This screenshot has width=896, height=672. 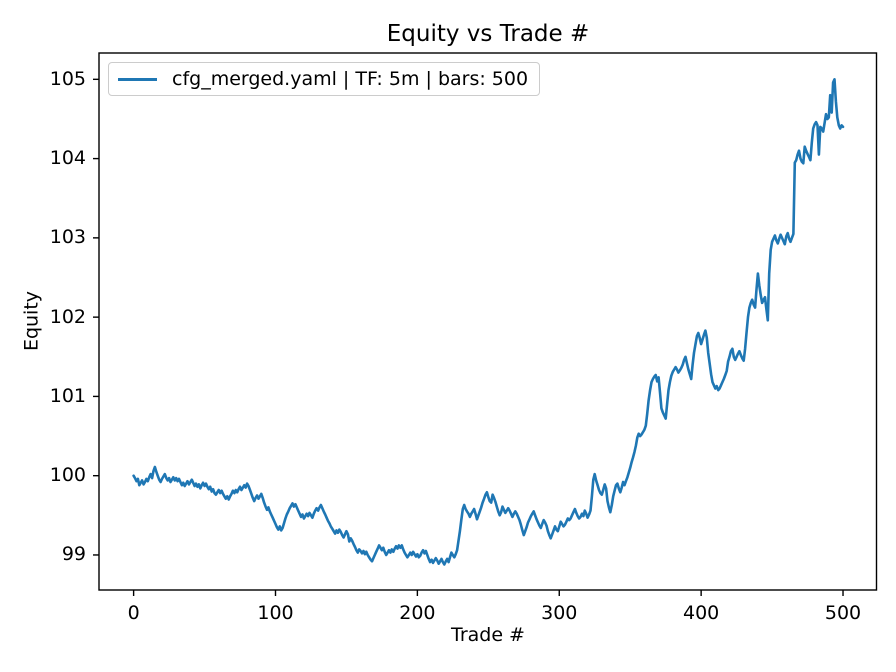 I want to click on y-tick-label: 103, so click(x=67, y=237).